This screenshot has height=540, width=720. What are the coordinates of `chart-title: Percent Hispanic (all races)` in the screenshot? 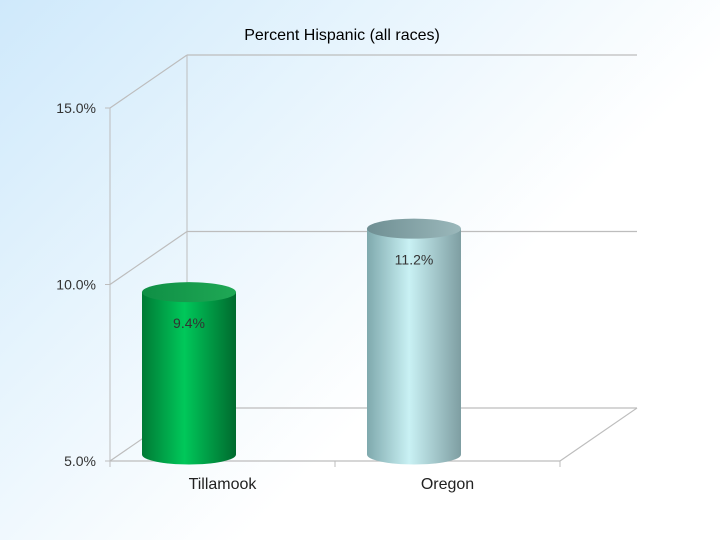 It's located at (342, 35).